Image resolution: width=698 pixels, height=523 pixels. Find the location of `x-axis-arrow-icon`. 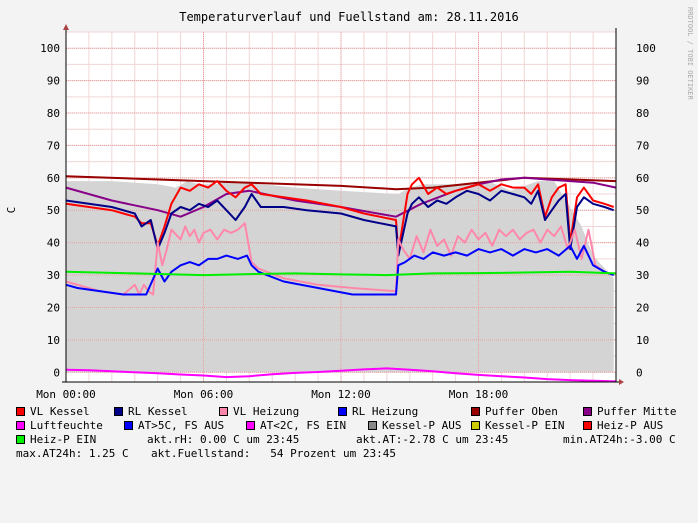

x-axis-arrow-icon is located at coordinates (621, 382).